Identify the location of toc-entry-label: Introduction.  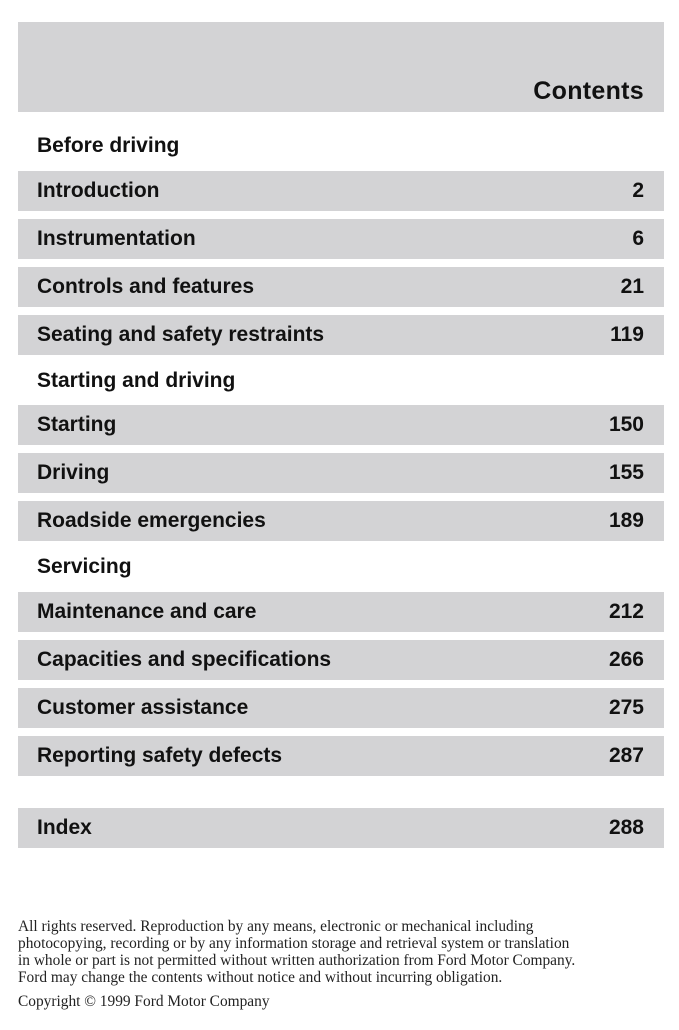
(98, 190).